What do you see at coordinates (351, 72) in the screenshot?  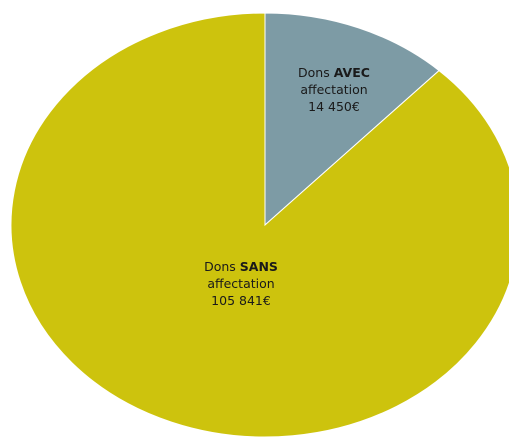 I see `slice-label-avec-bold: AVEC` at bounding box center [351, 72].